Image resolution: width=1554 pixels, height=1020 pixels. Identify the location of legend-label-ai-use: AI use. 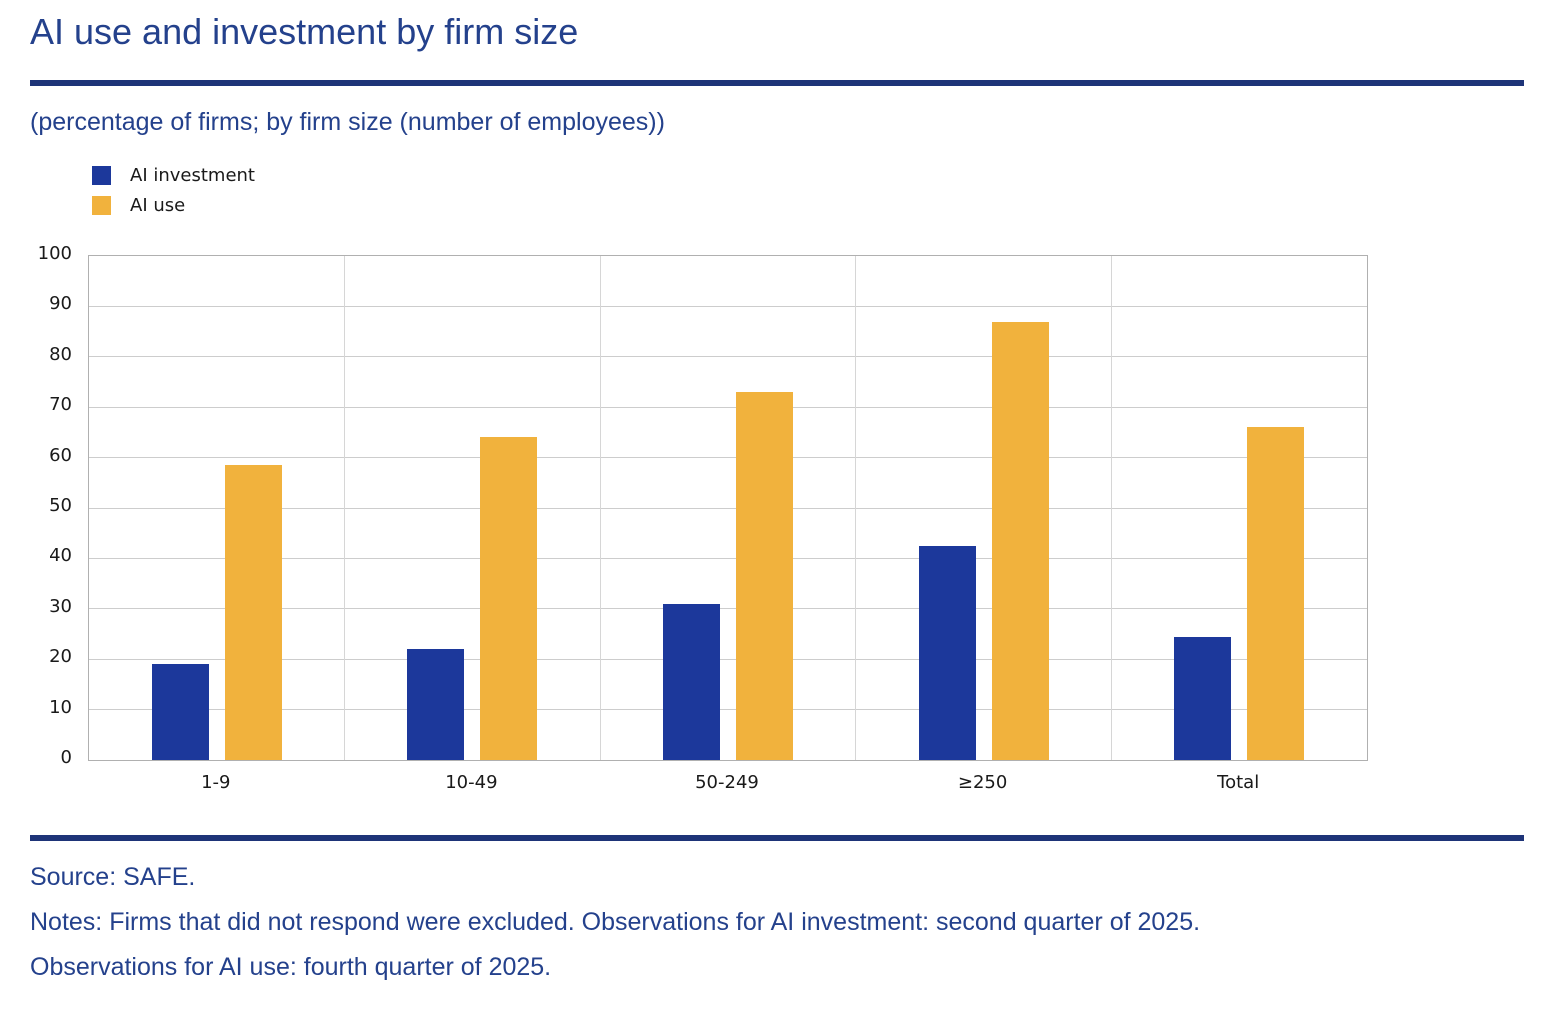
(158, 205).